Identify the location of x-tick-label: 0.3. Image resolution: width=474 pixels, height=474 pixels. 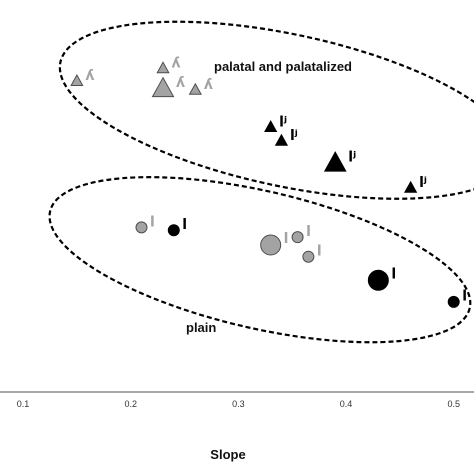
(238, 404).